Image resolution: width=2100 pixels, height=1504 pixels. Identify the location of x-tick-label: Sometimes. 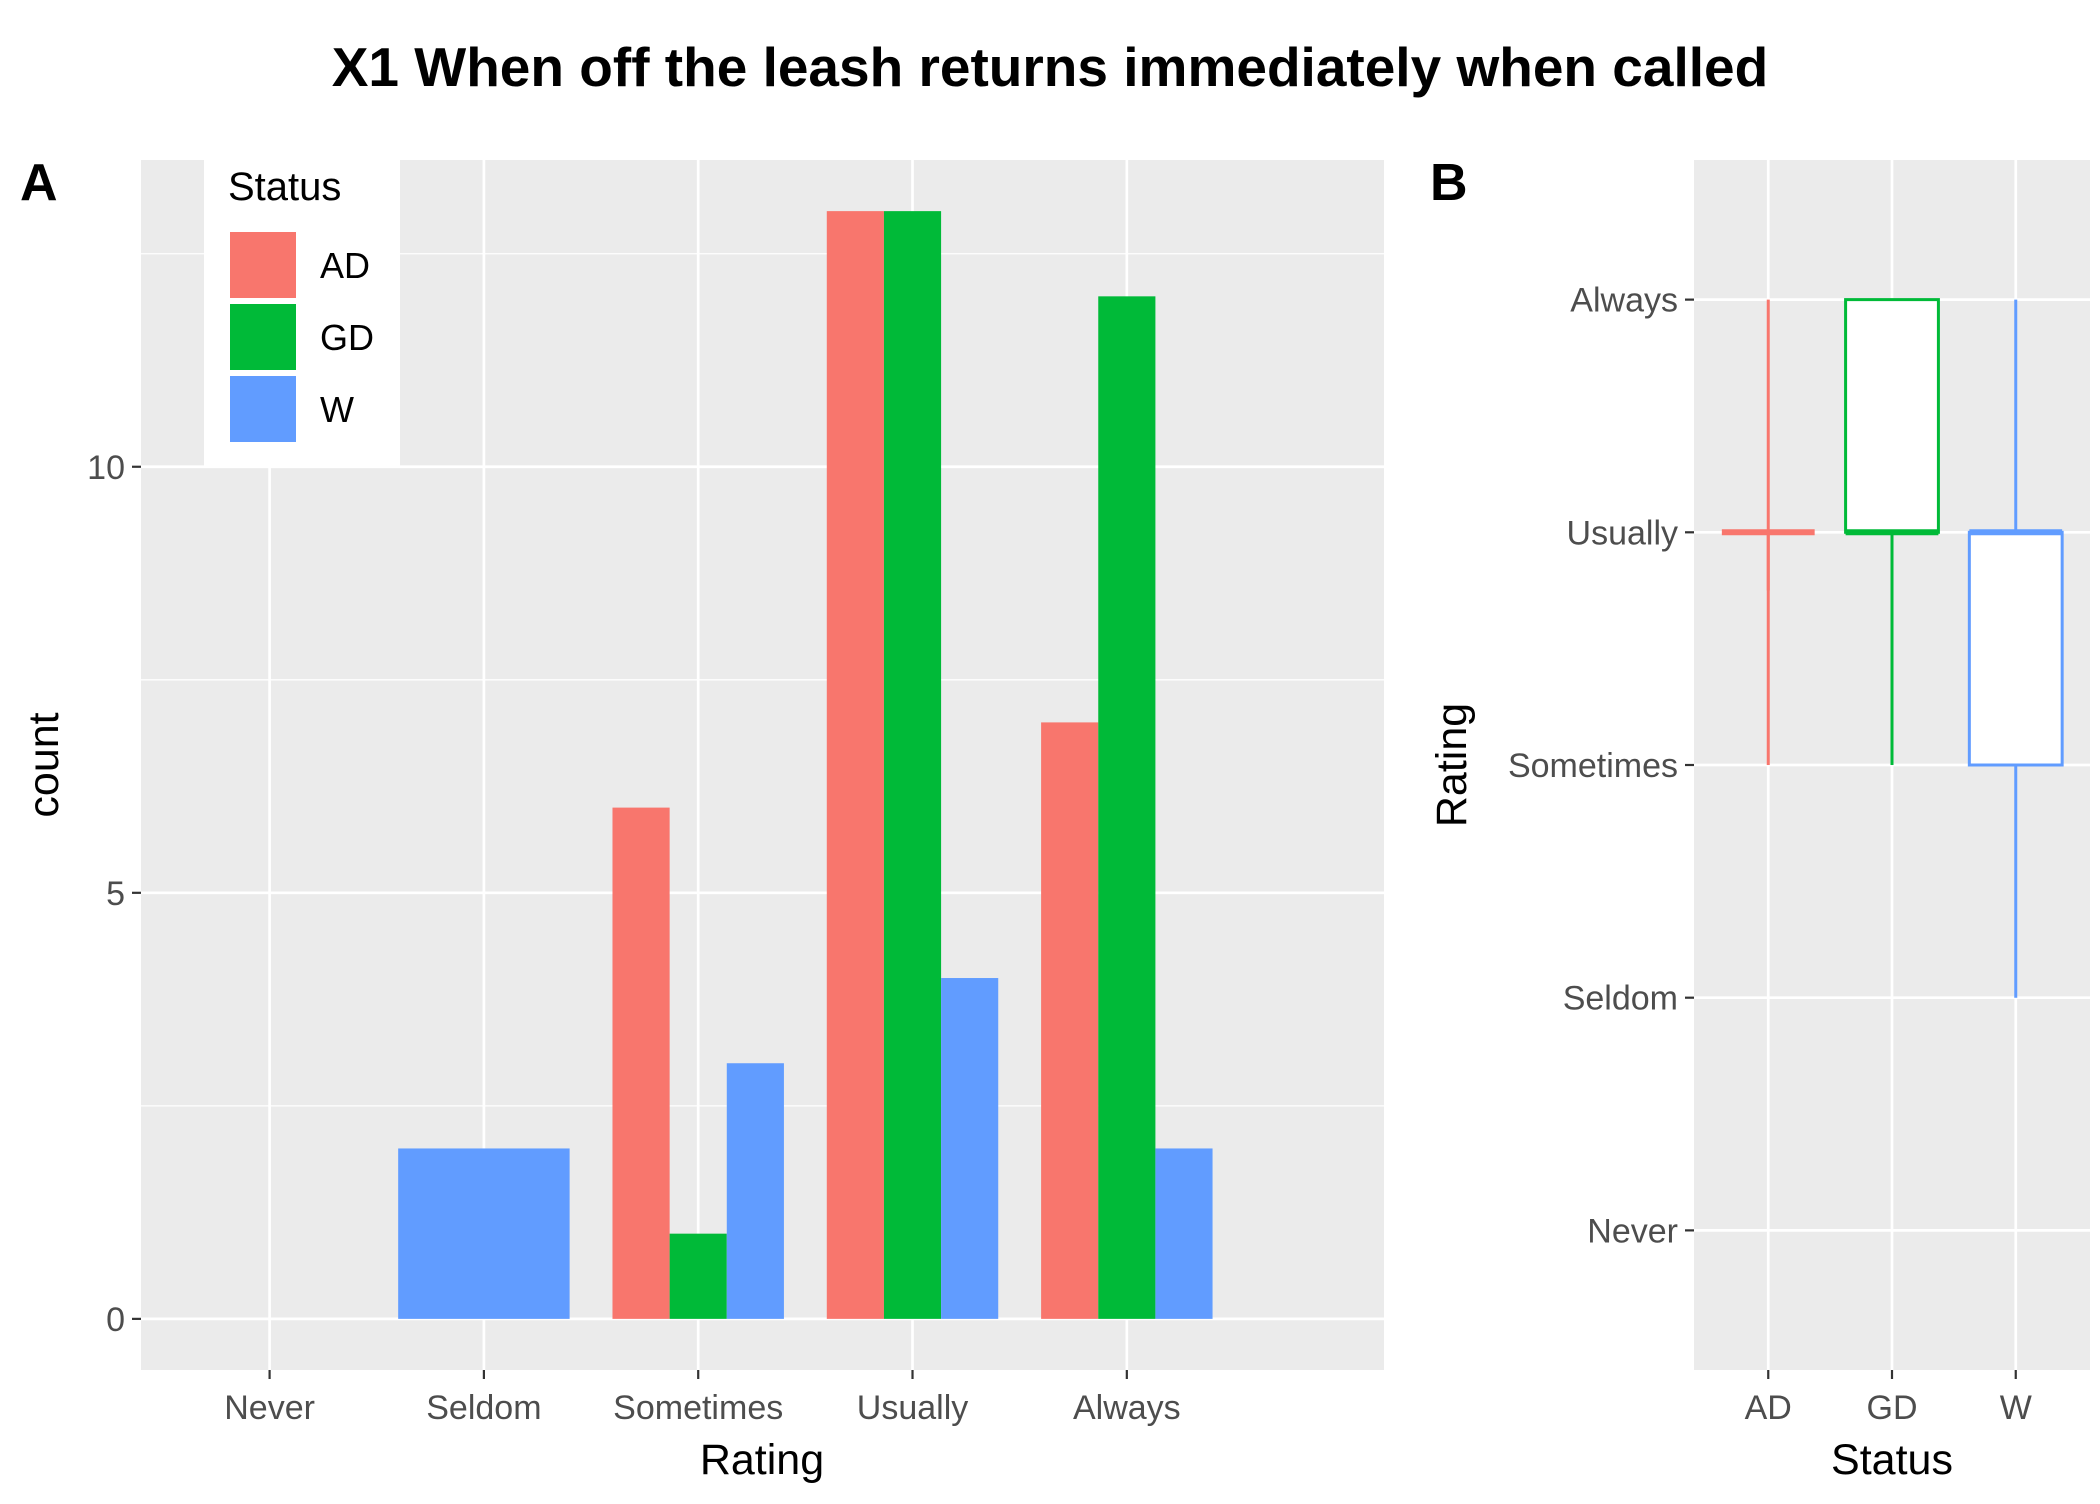
(698, 1408).